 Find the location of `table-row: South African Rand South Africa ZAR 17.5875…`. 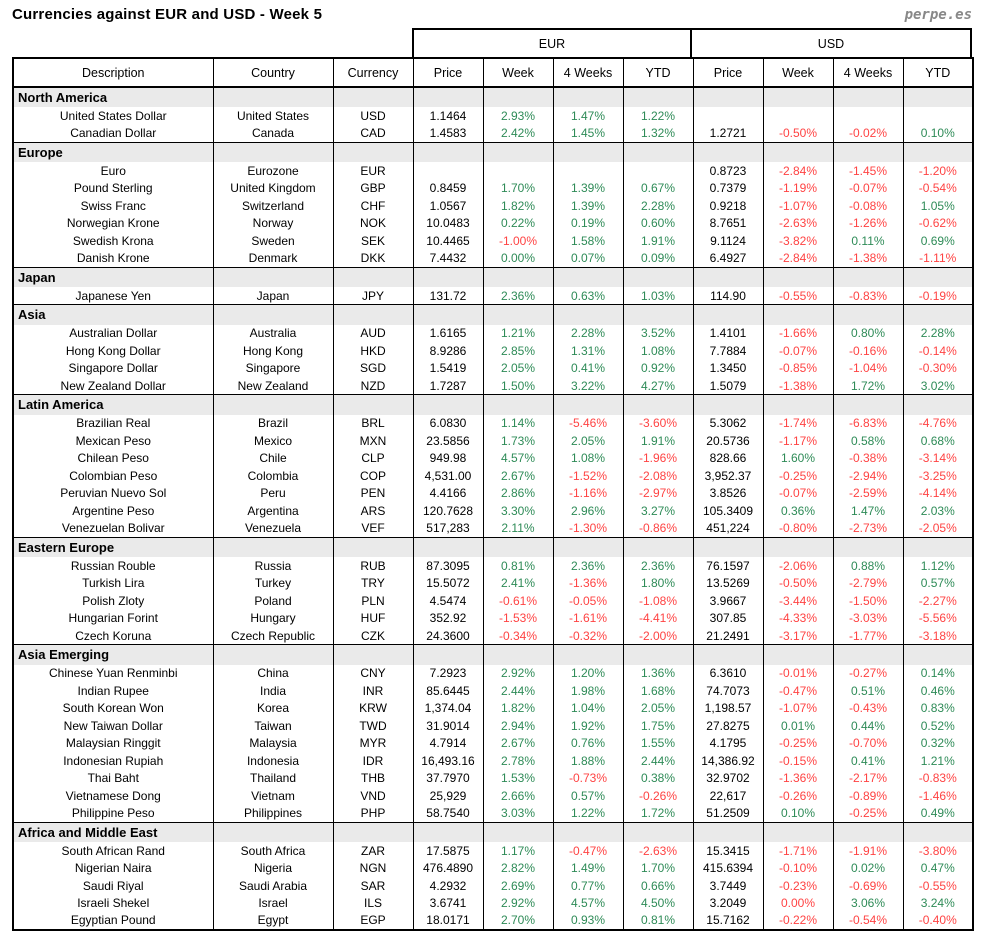

table-row: South African Rand South Africa ZAR 17.5875… is located at coordinates (493, 851).